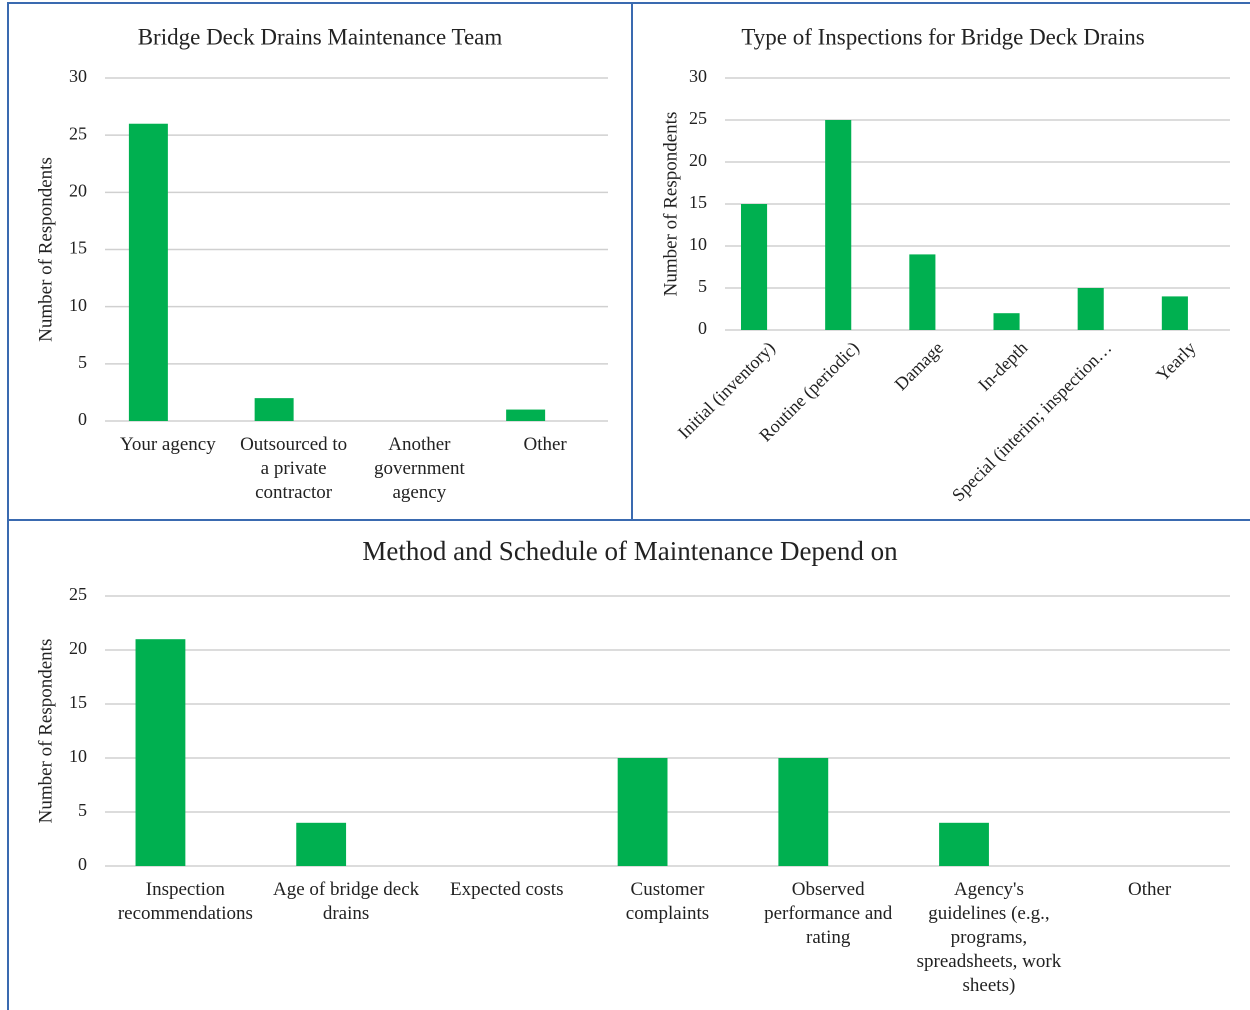 This screenshot has height=1010, width=1250. Describe the element at coordinates (346, 901) in the screenshot. I see `x-tick-label: Age of bridge deck drains` at that location.